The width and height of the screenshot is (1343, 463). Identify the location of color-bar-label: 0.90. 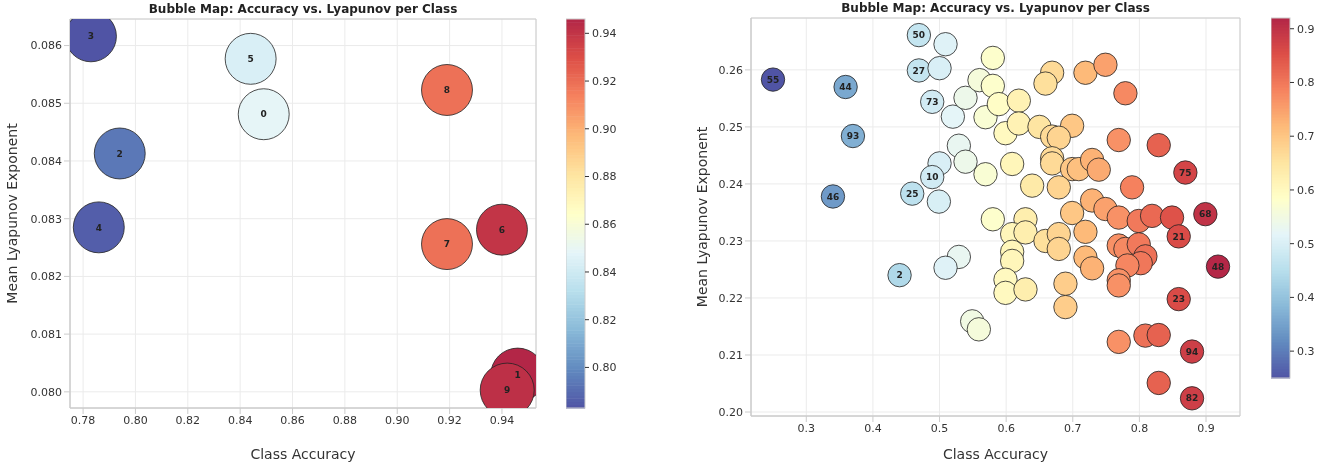
(604, 129).